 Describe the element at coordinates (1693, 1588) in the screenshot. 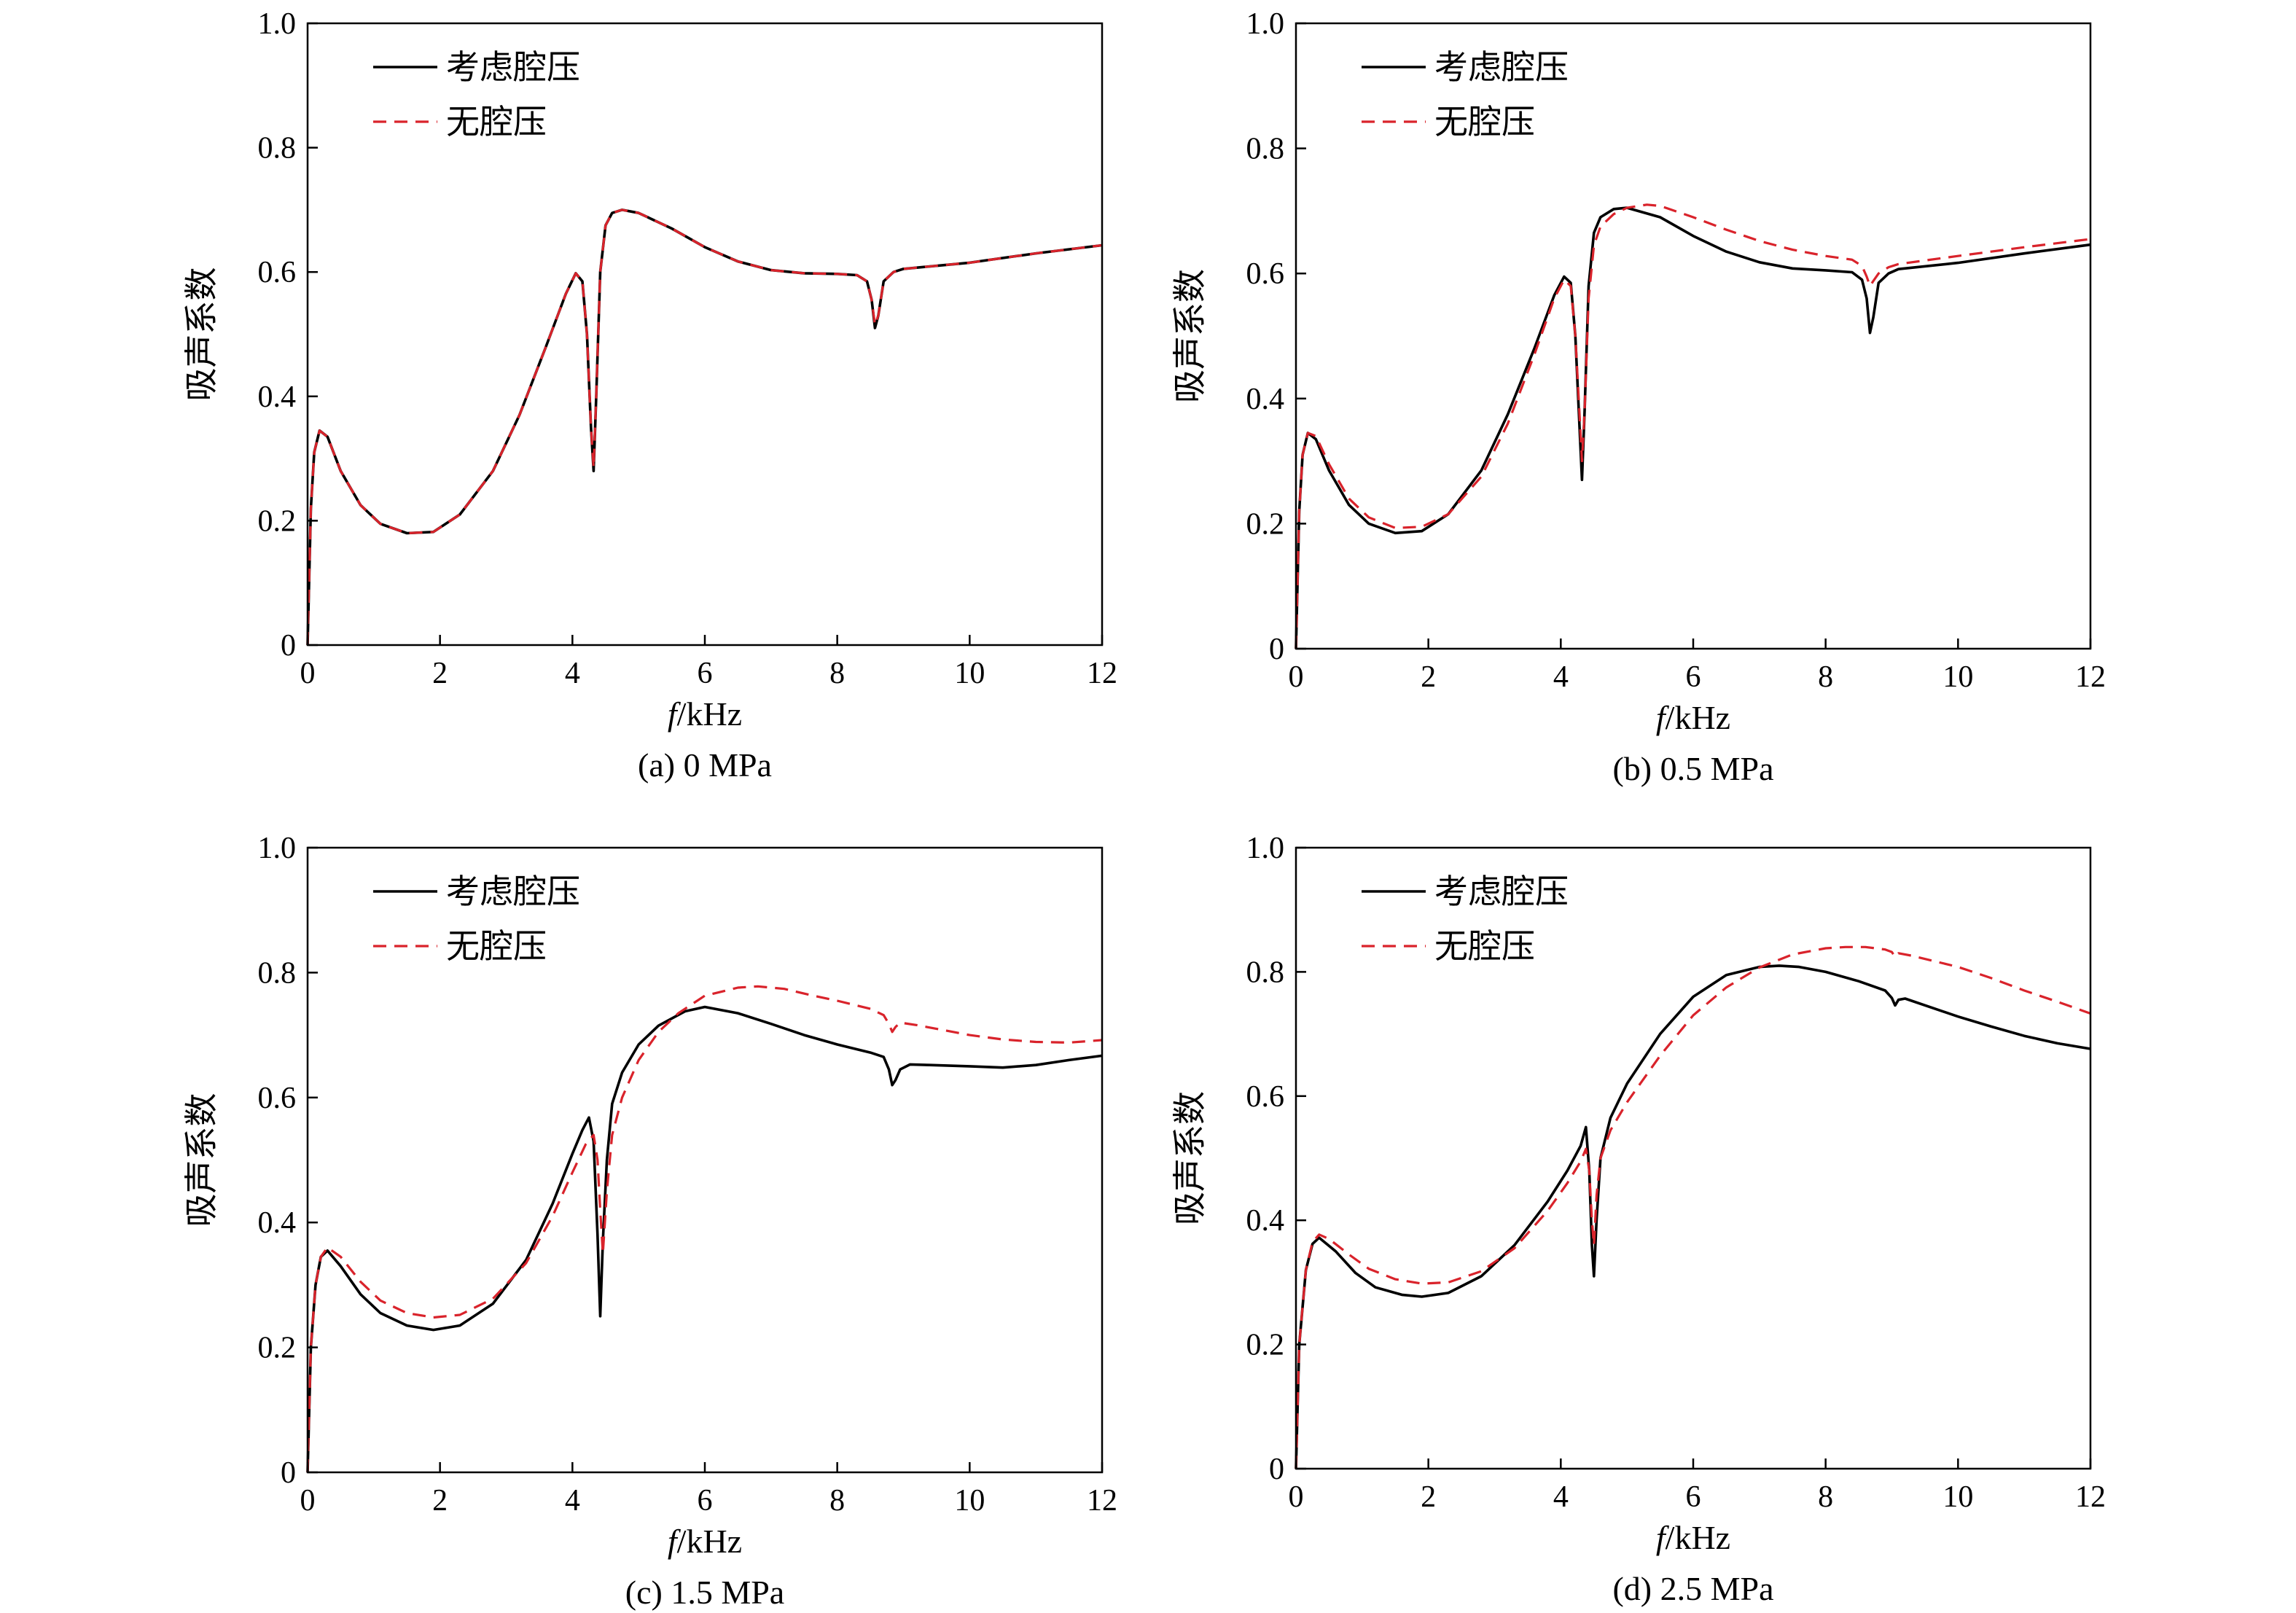

I see `panel-caption: (d) 2.5 MPa` at that location.